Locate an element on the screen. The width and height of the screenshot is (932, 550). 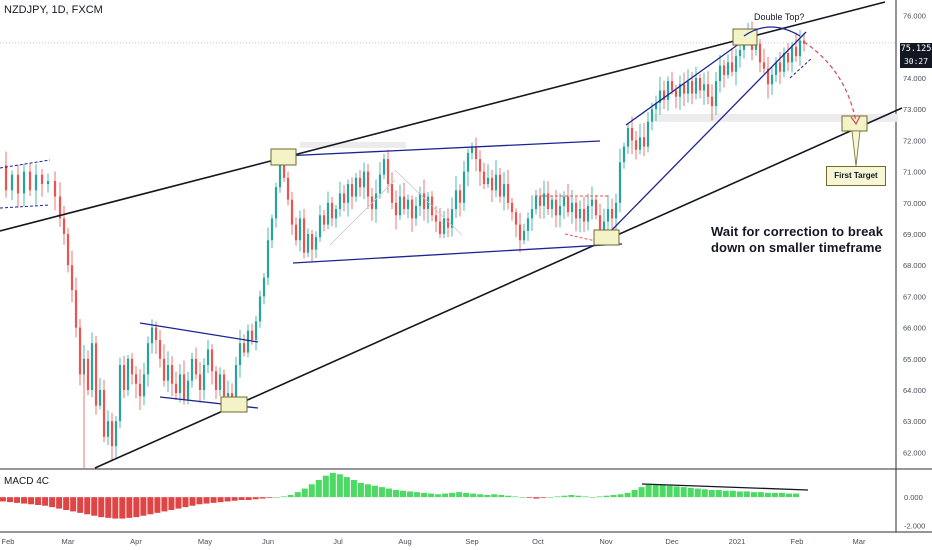
x-tick-label: May is located at coordinates (205, 541).